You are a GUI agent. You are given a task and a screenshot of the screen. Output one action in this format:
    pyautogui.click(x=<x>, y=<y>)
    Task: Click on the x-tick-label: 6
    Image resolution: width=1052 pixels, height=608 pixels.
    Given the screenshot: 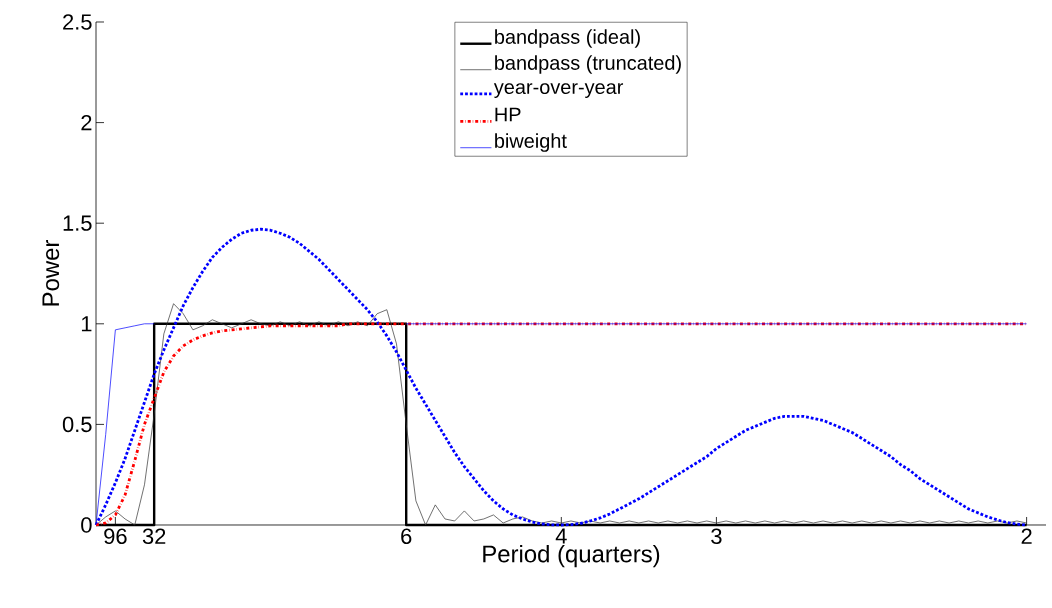 What is the action you would take?
    pyautogui.click(x=406, y=536)
    